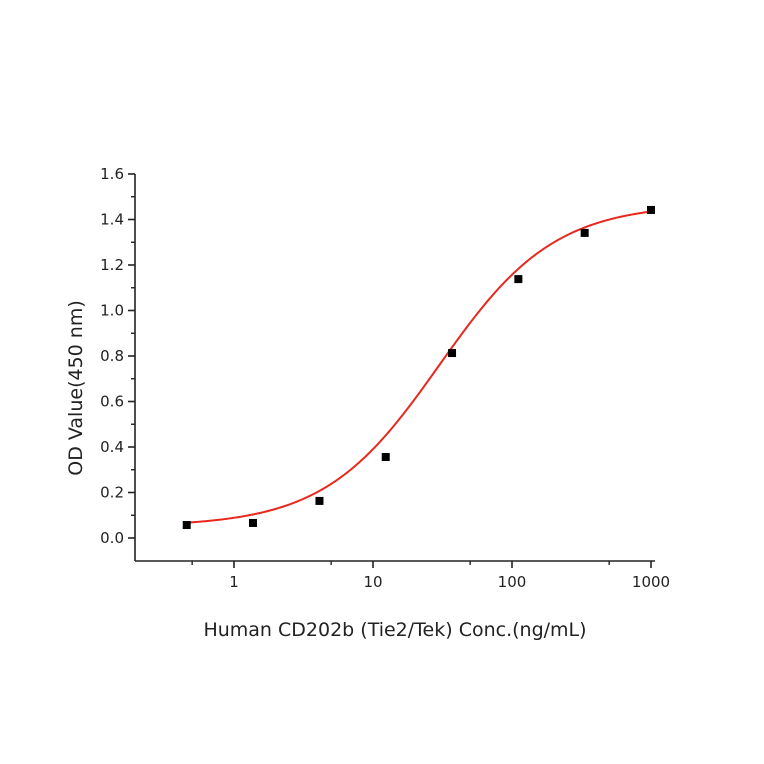 This screenshot has height=764, width=764. What do you see at coordinates (112, 265) in the screenshot?
I see `y-tick-label: 1.2` at bounding box center [112, 265].